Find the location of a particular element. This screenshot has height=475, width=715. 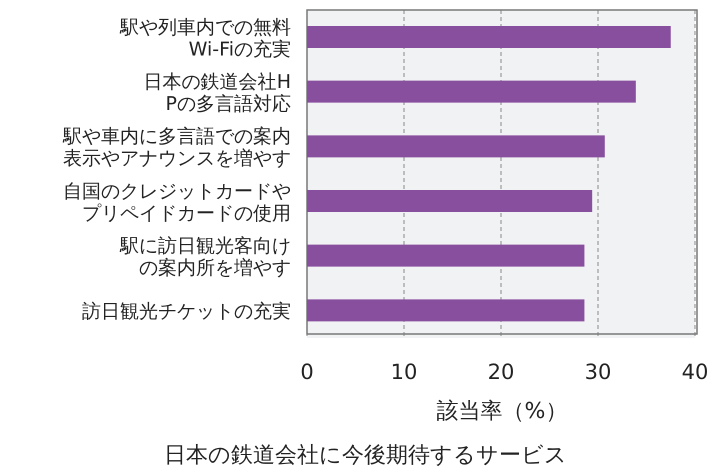

x-tick-label: 40 is located at coordinates (695, 372).